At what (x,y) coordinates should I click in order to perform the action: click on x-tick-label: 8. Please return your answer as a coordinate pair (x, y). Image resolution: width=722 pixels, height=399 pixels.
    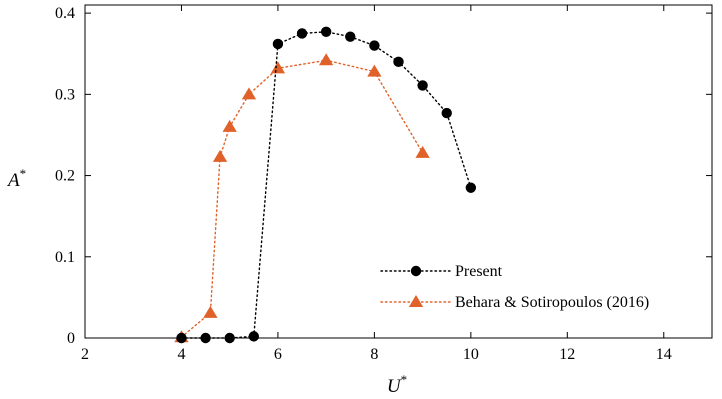
    Looking at the image, I should click on (374, 354).